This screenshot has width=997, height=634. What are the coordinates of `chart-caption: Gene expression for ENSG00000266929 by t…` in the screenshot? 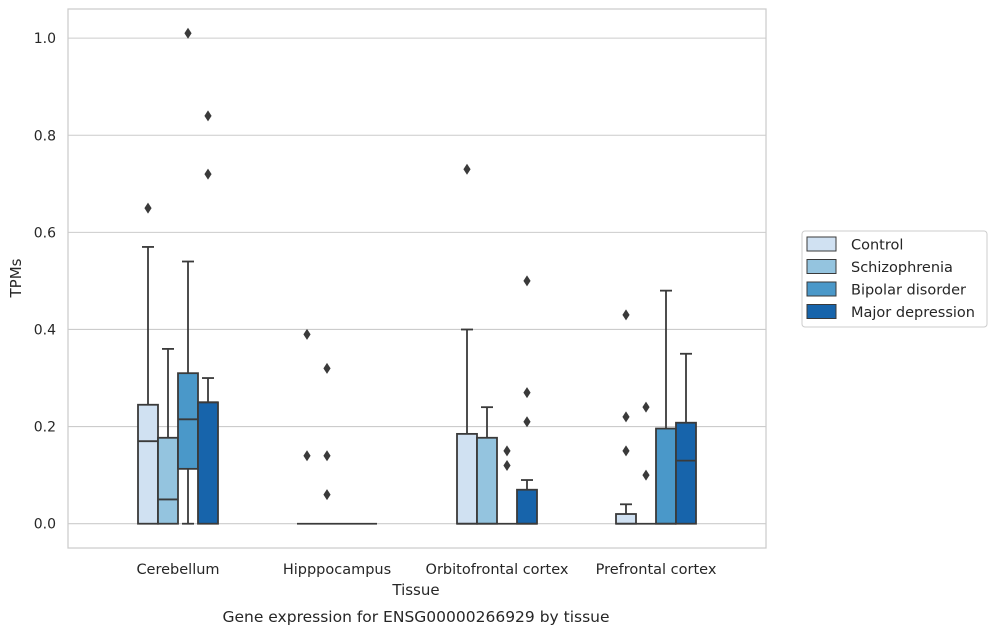 It's located at (415, 617).